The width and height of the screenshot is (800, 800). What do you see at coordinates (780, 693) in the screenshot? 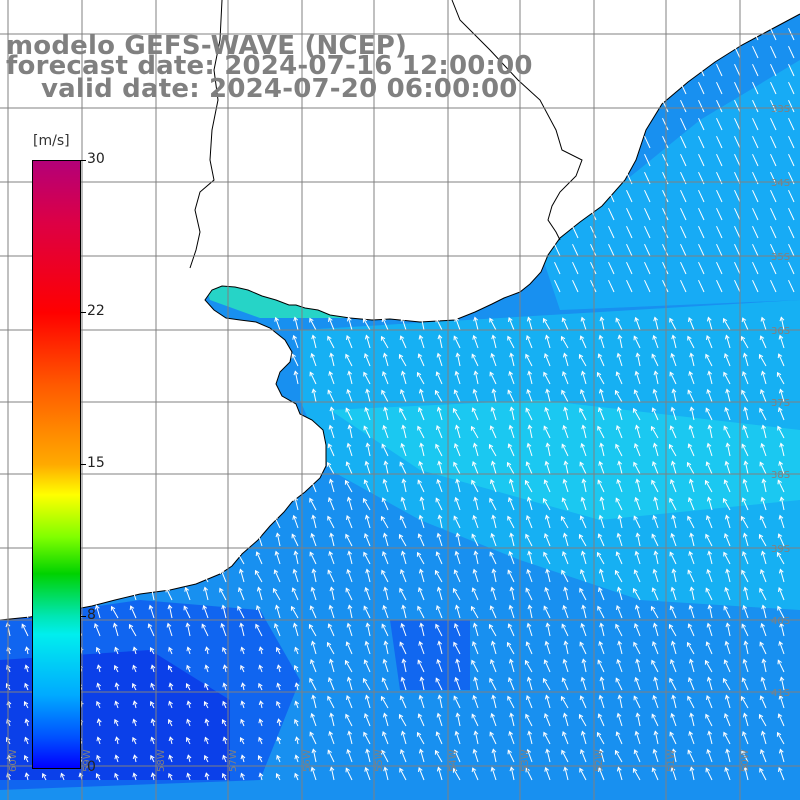
I see `latitude-label: 41S` at bounding box center [780, 693].